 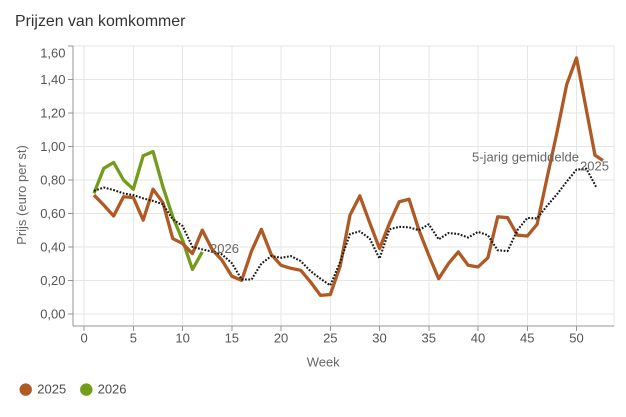 What do you see at coordinates (379, 338) in the screenshot?
I see `svg-text: 30` at bounding box center [379, 338].